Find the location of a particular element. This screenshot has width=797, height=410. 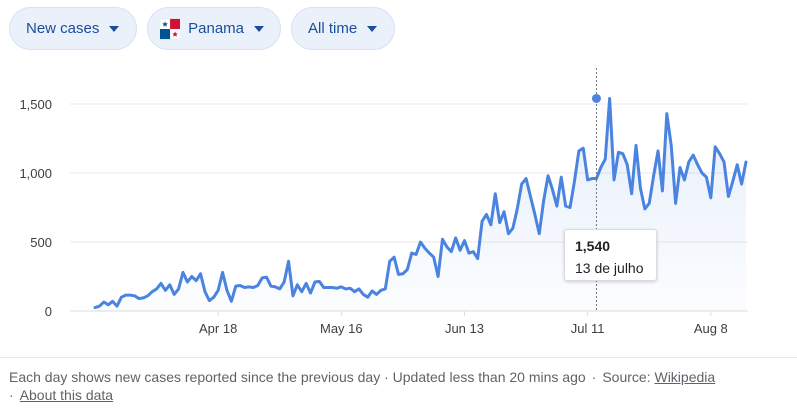

x-tick-label: May 16 is located at coordinates (341, 328).